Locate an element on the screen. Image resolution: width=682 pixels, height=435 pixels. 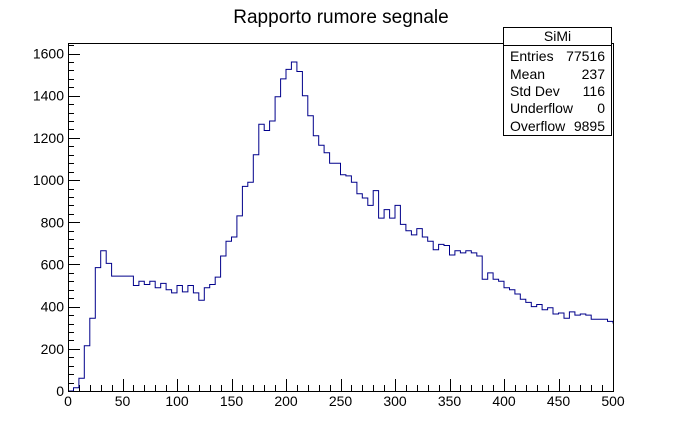
stats-label-underflow: Underflow is located at coordinates (542, 108).